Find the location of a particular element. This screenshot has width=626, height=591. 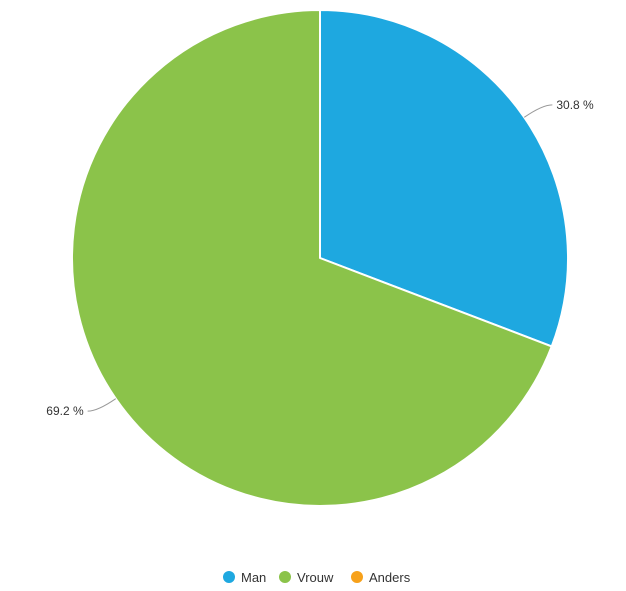

slice-connector-man is located at coordinates (538, 111).